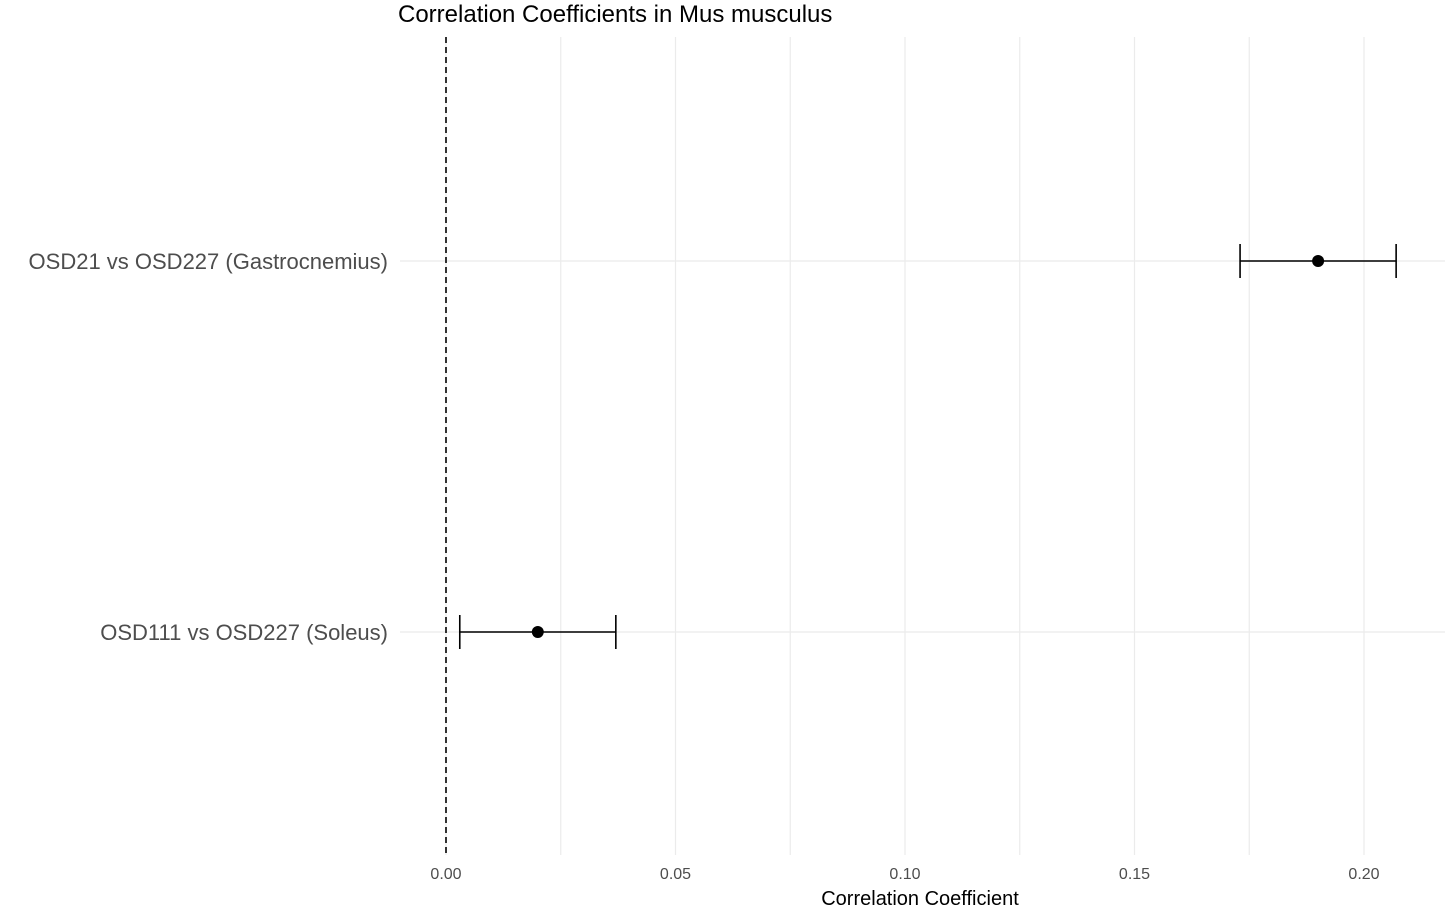 This screenshot has width=1450, height=912. What do you see at coordinates (1363, 874) in the screenshot?
I see `x-tick-label: 0.20` at bounding box center [1363, 874].